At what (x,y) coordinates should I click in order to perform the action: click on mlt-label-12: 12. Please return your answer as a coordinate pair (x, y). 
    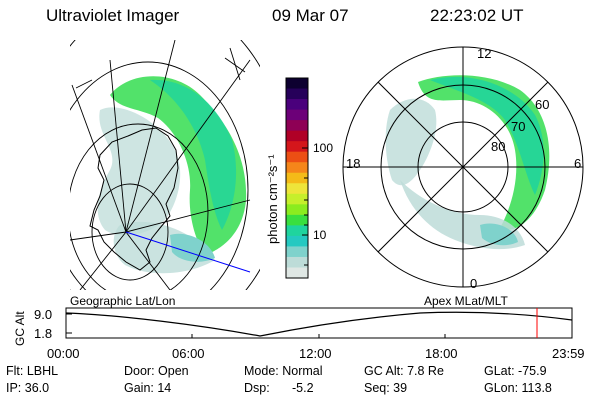
    Looking at the image, I should click on (484, 53).